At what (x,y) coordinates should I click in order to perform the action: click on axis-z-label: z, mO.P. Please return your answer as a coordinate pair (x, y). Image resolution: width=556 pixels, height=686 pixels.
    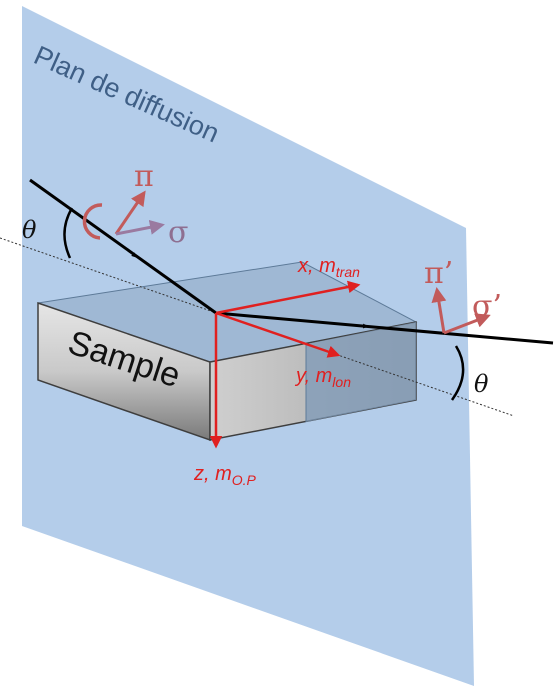
    Looking at the image, I should click on (225, 475).